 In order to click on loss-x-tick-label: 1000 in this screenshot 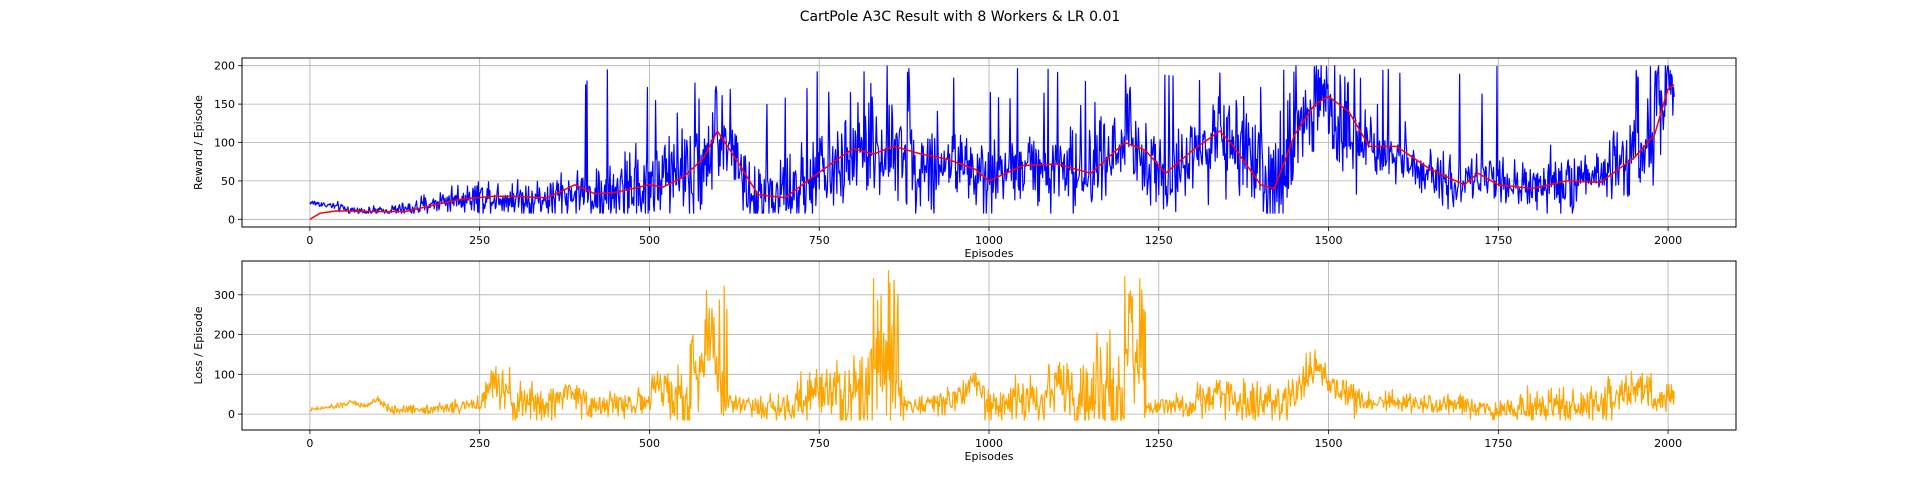, I will do `click(989, 443)`.